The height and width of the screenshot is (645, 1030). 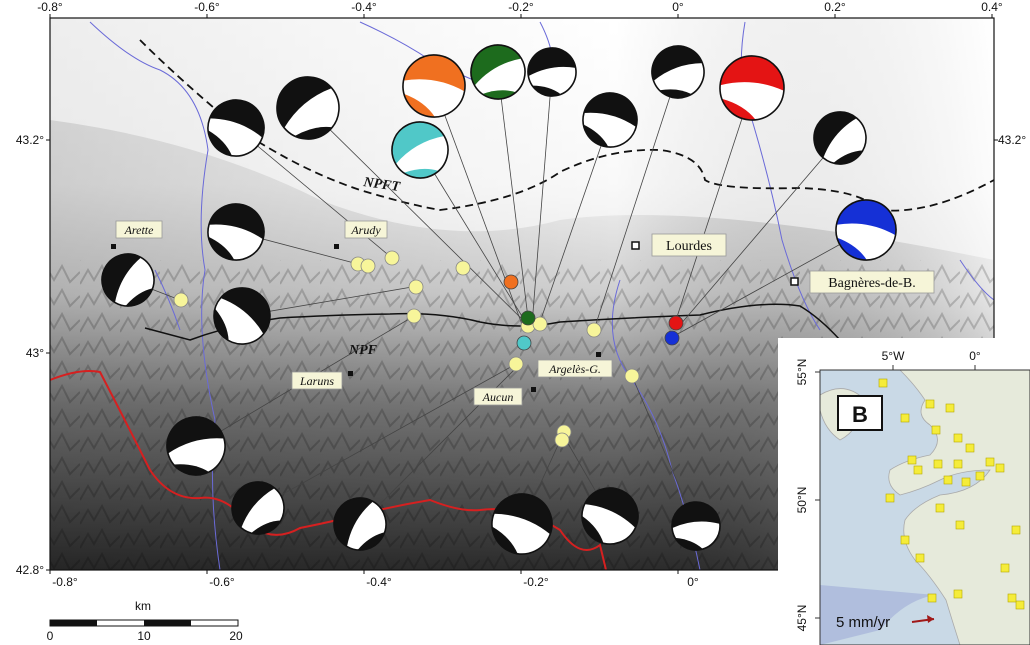 What do you see at coordinates (145, 621) in the screenshot?
I see `scale-bar: km 0 10 20` at bounding box center [145, 621].